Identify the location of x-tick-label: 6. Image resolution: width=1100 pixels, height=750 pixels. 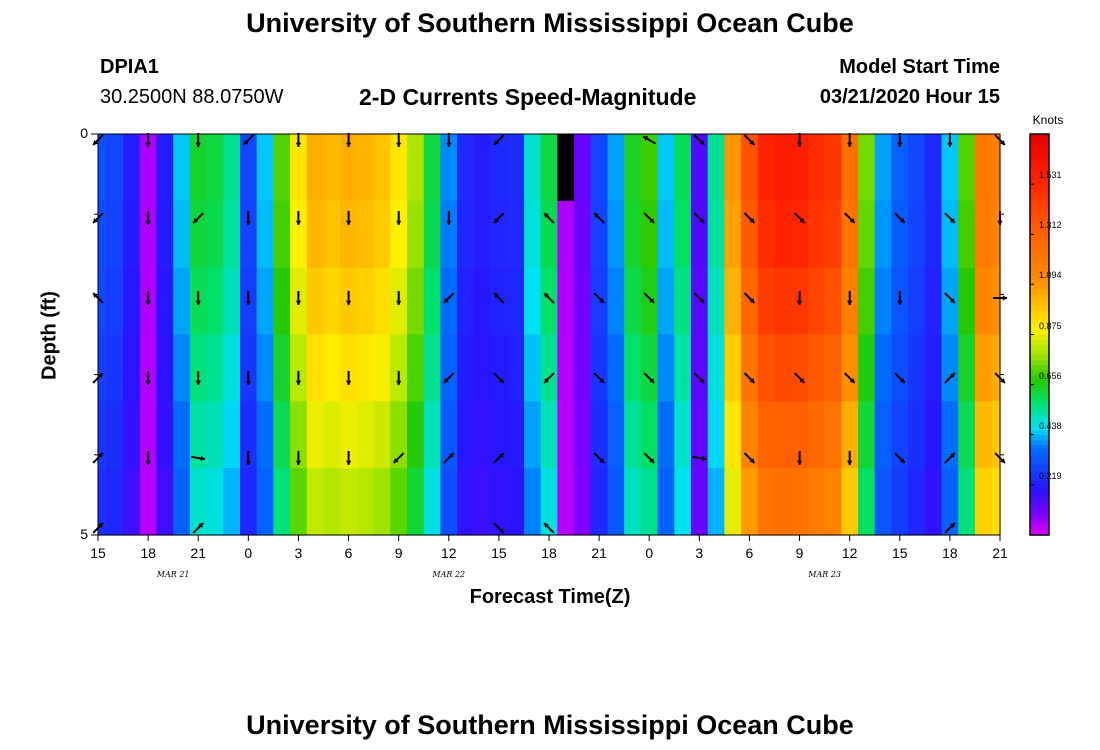
(348, 553).